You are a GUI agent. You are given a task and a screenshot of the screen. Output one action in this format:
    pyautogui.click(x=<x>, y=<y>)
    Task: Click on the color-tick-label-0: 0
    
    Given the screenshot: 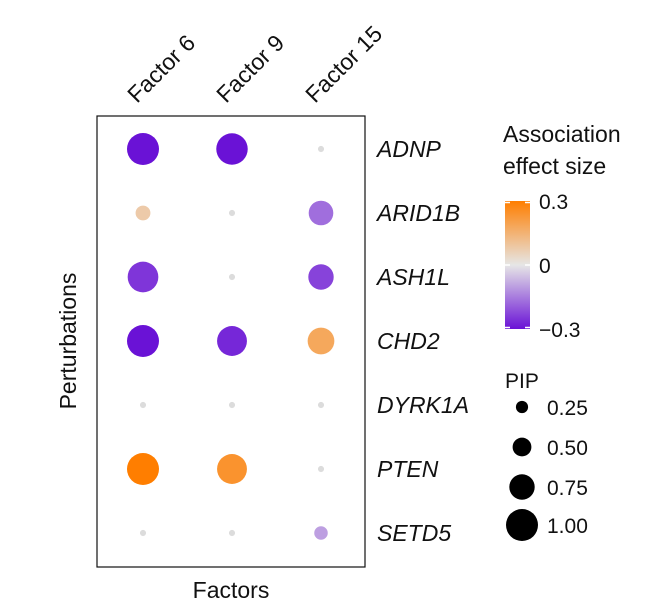 What is the action you would take?
    pyautogui.click(x=545, y=266)
    